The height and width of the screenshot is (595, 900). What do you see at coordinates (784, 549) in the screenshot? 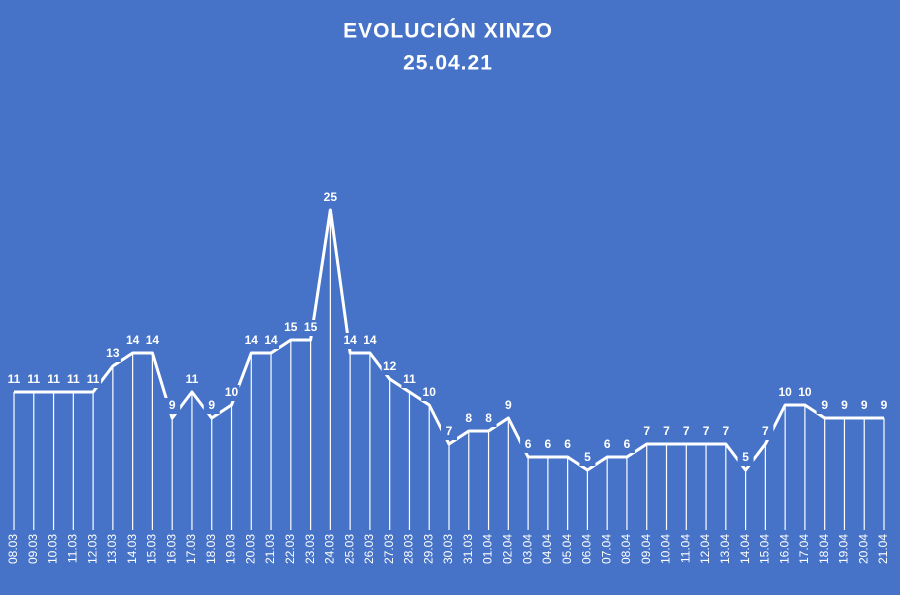
I see `x-tick-label: 16.04` at bounding box center [784, 549].